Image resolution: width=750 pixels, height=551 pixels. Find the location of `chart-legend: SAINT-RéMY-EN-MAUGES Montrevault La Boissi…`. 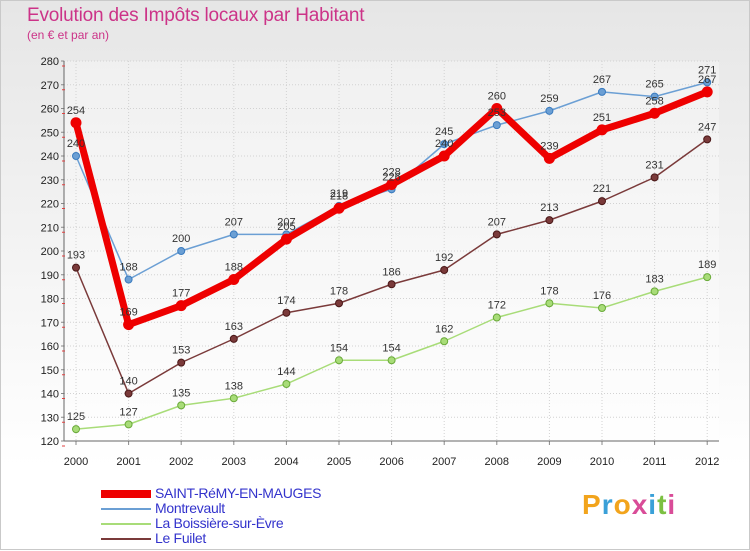

chart-legend: SAINT-RéMY-EN-MAUGES Montrevault La Boissi… is located at coordinates (261, 516).